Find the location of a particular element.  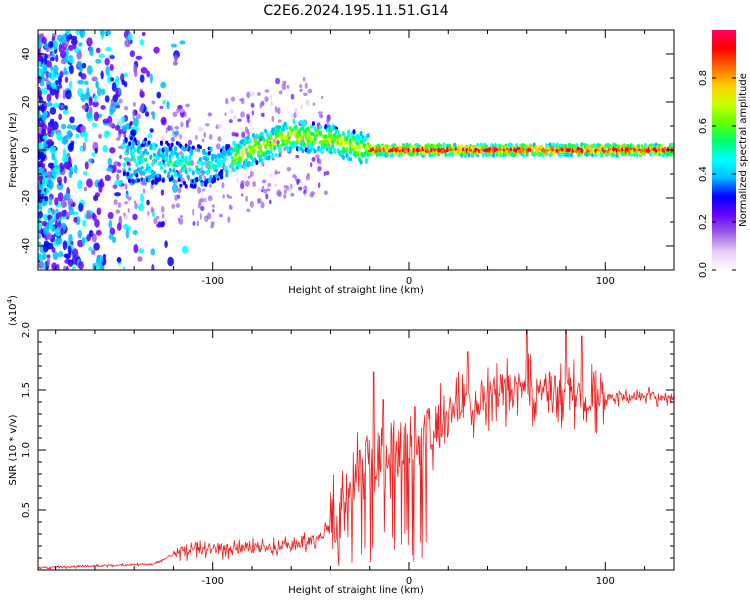

spectrogram-x-label: Height of straight line (km) is located at coordinates (356, 290).